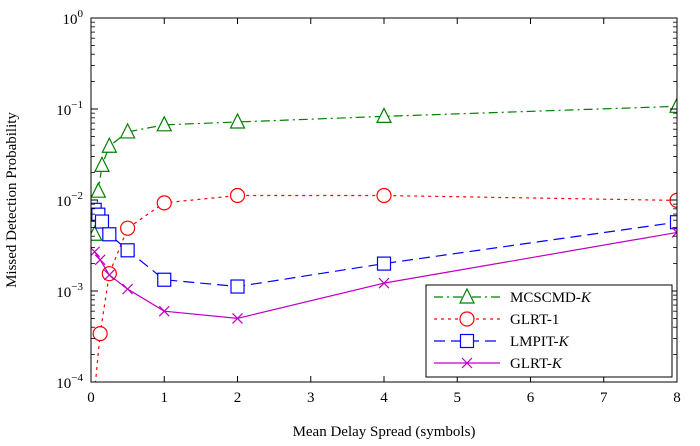 This screenshot has width=700, height=446. I want to click on legend-label: GLRT-K, so click(536, 364).